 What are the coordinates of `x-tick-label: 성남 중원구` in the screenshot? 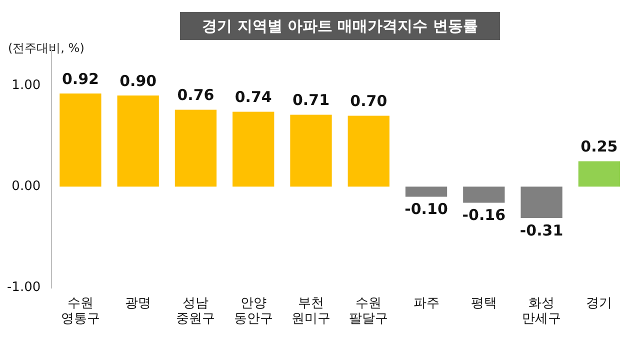 It's located at (196, 311).